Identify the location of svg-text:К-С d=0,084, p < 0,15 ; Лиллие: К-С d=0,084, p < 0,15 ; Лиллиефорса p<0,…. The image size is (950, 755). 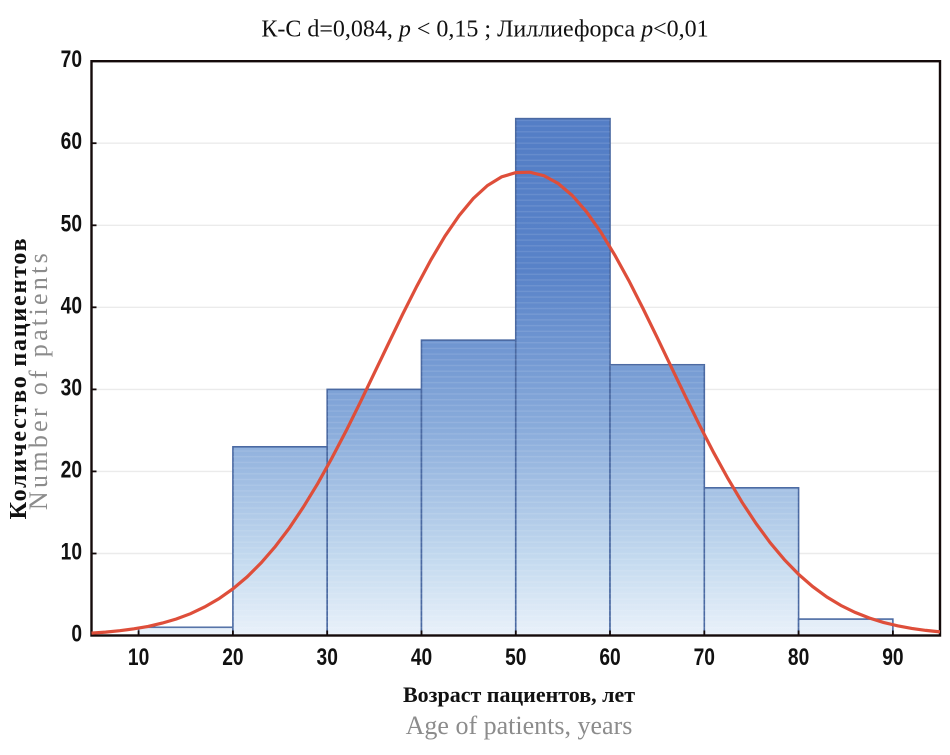
(484, 30).